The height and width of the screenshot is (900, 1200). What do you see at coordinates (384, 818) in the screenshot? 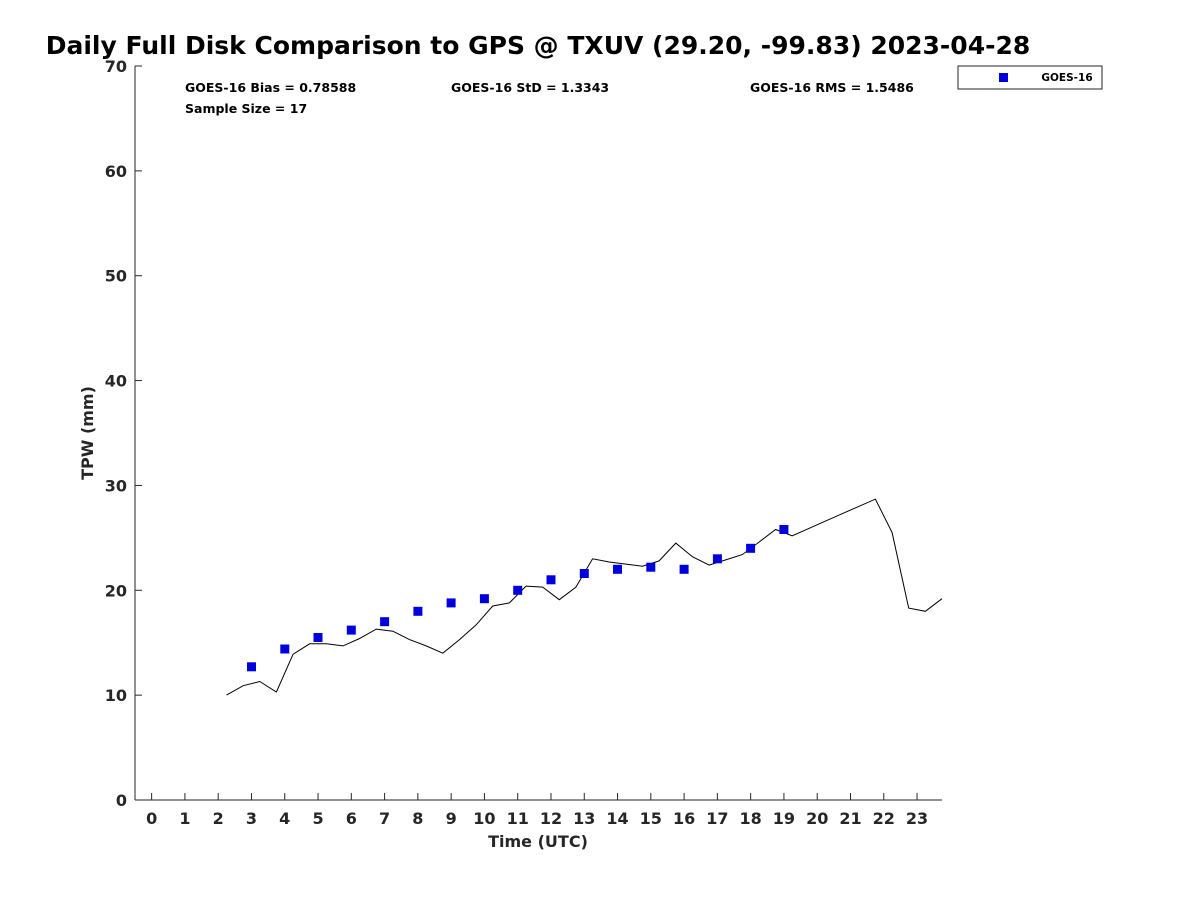
I see `x-tick-label: 7` at bounding box center [384, 818].